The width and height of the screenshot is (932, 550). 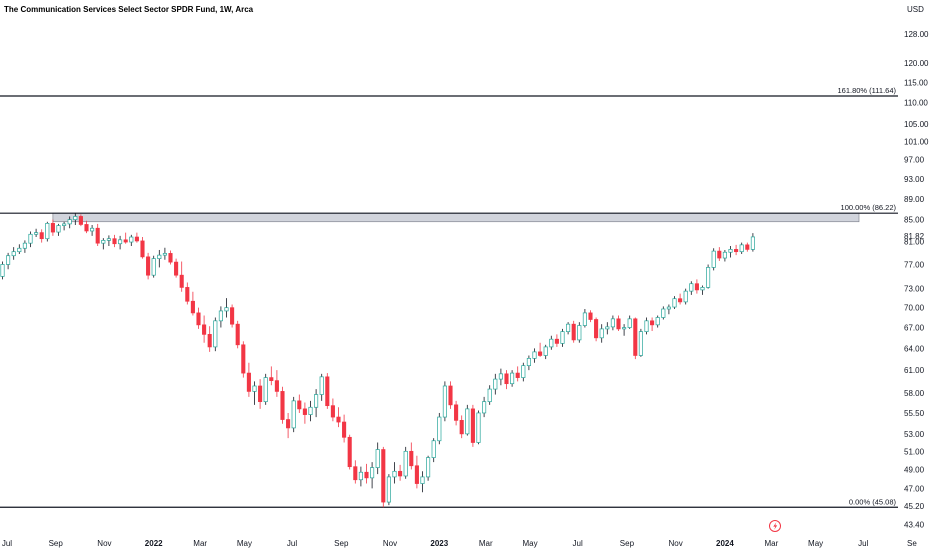 What do you see at coordinates (914, 524) in the screenshot?
I see `y-tick-label: 43.40` at bounding box center [914, 524].